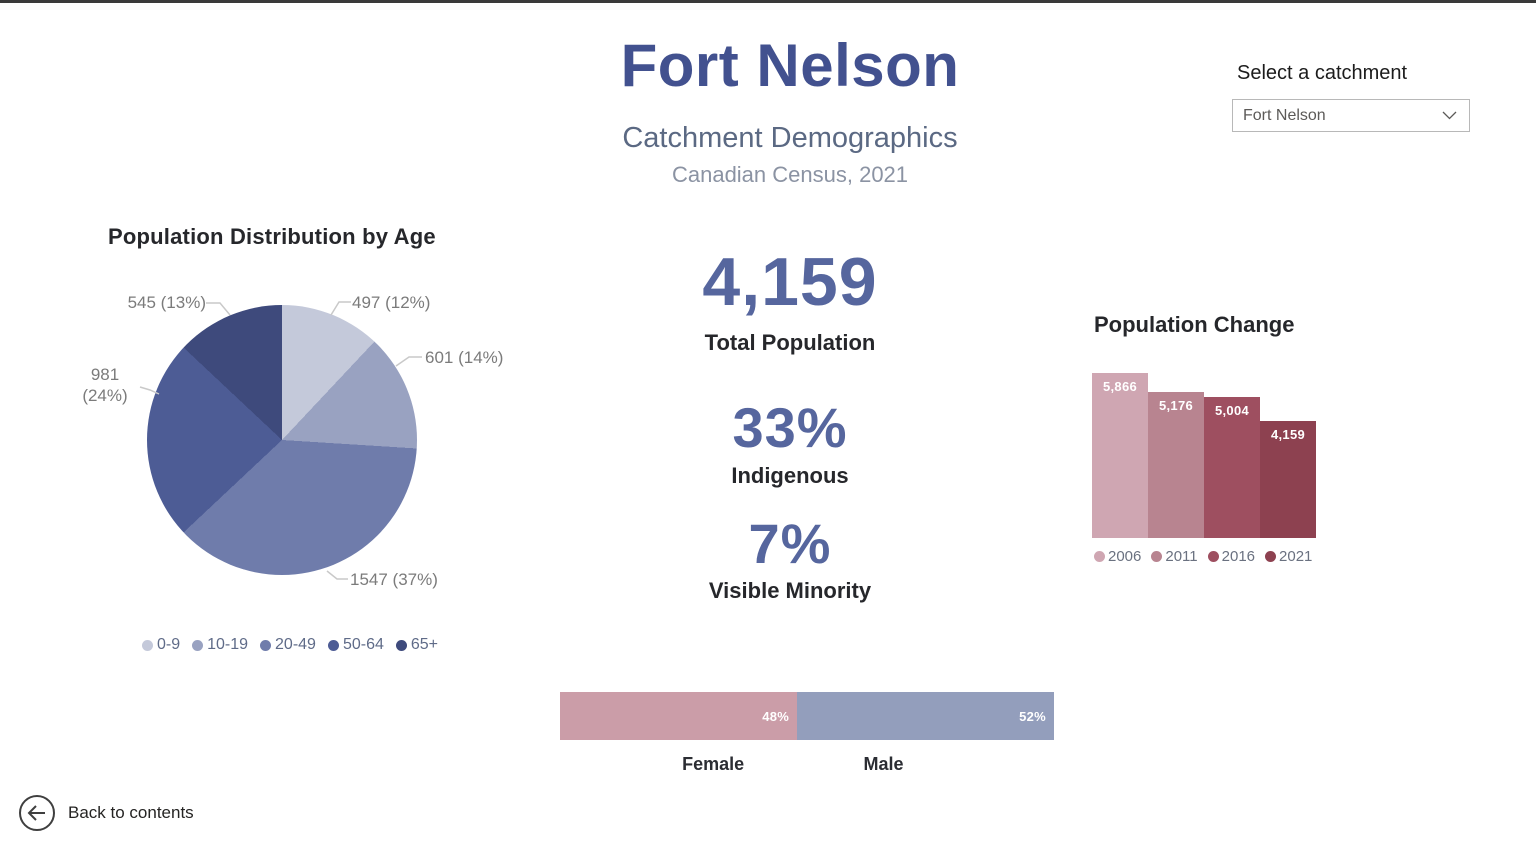  Describe the element at coordinates (1288, 434) in the screenshot. I see `bar-value-label: 4,159` at that location.